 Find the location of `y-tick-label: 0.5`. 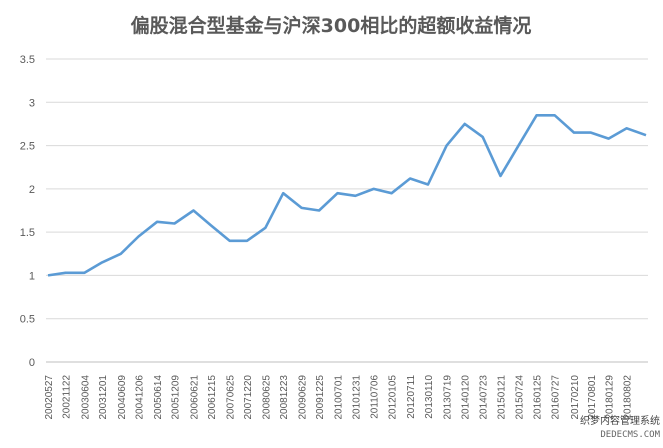

y-tick-label: 0.5 is located at coordinates (27, 320).